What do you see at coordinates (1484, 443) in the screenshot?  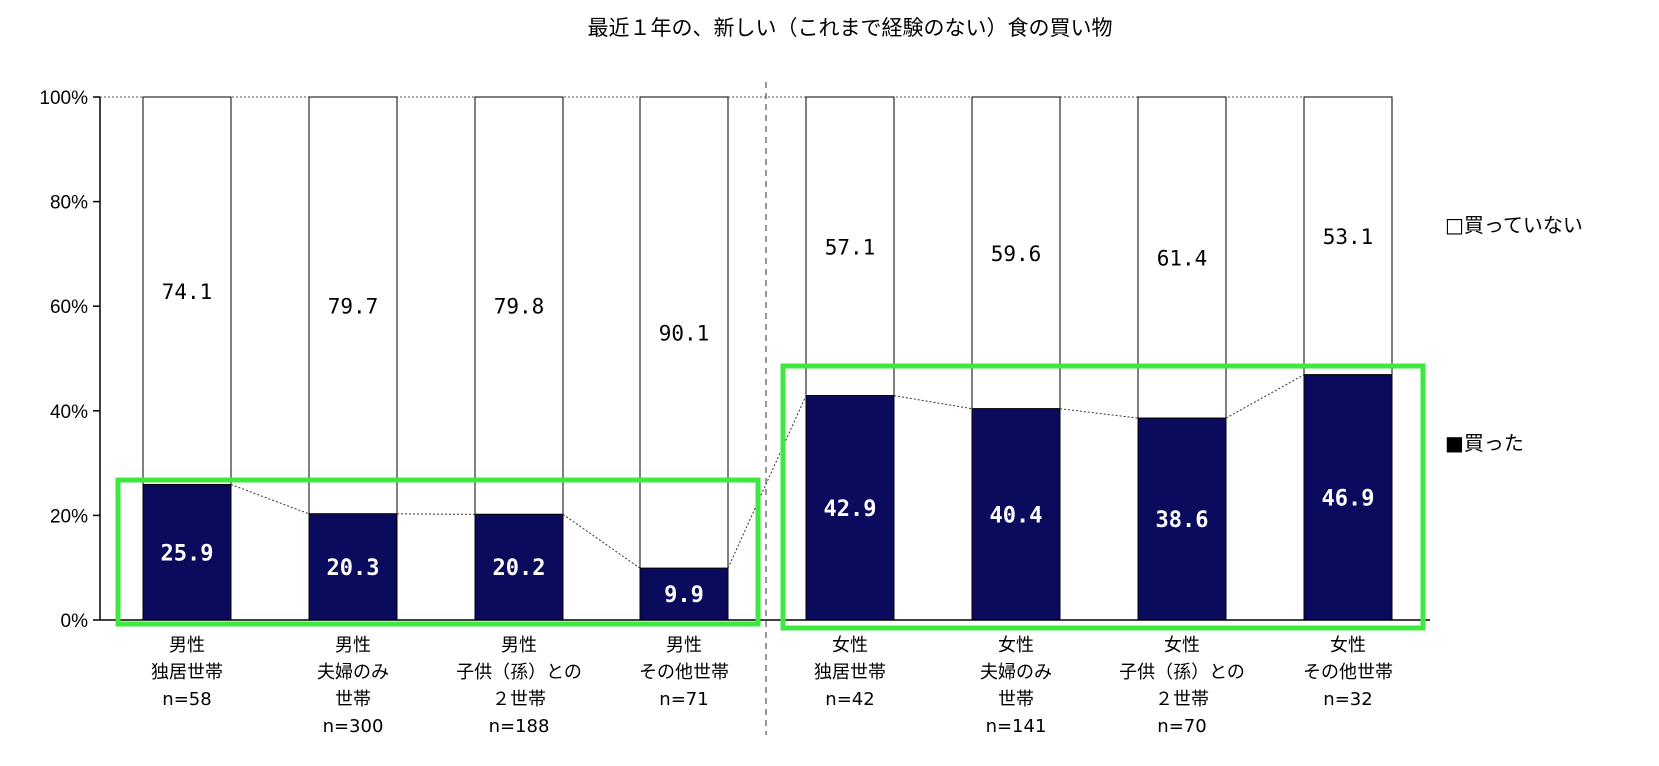 I see `legend-item-bought: ■買った` at bounding box center [1484, 443].